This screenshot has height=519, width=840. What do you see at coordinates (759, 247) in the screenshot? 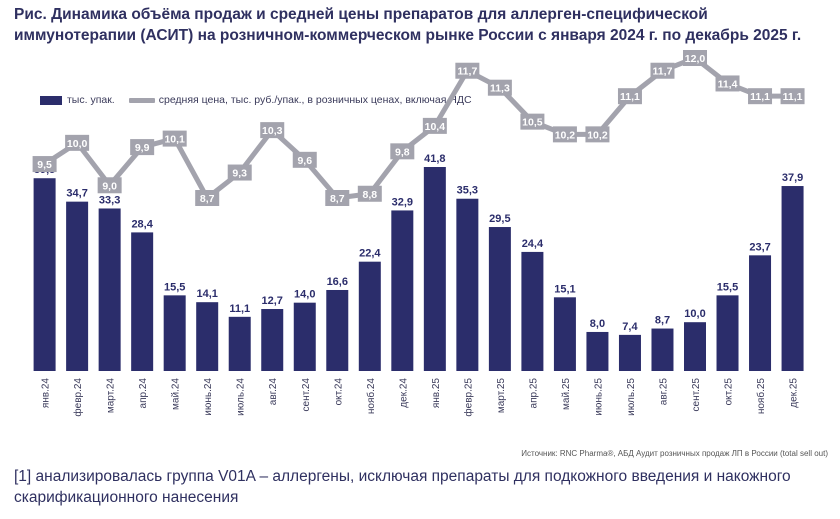
I see `bar-value-label: 23,7` at bounding box center [759, 247].